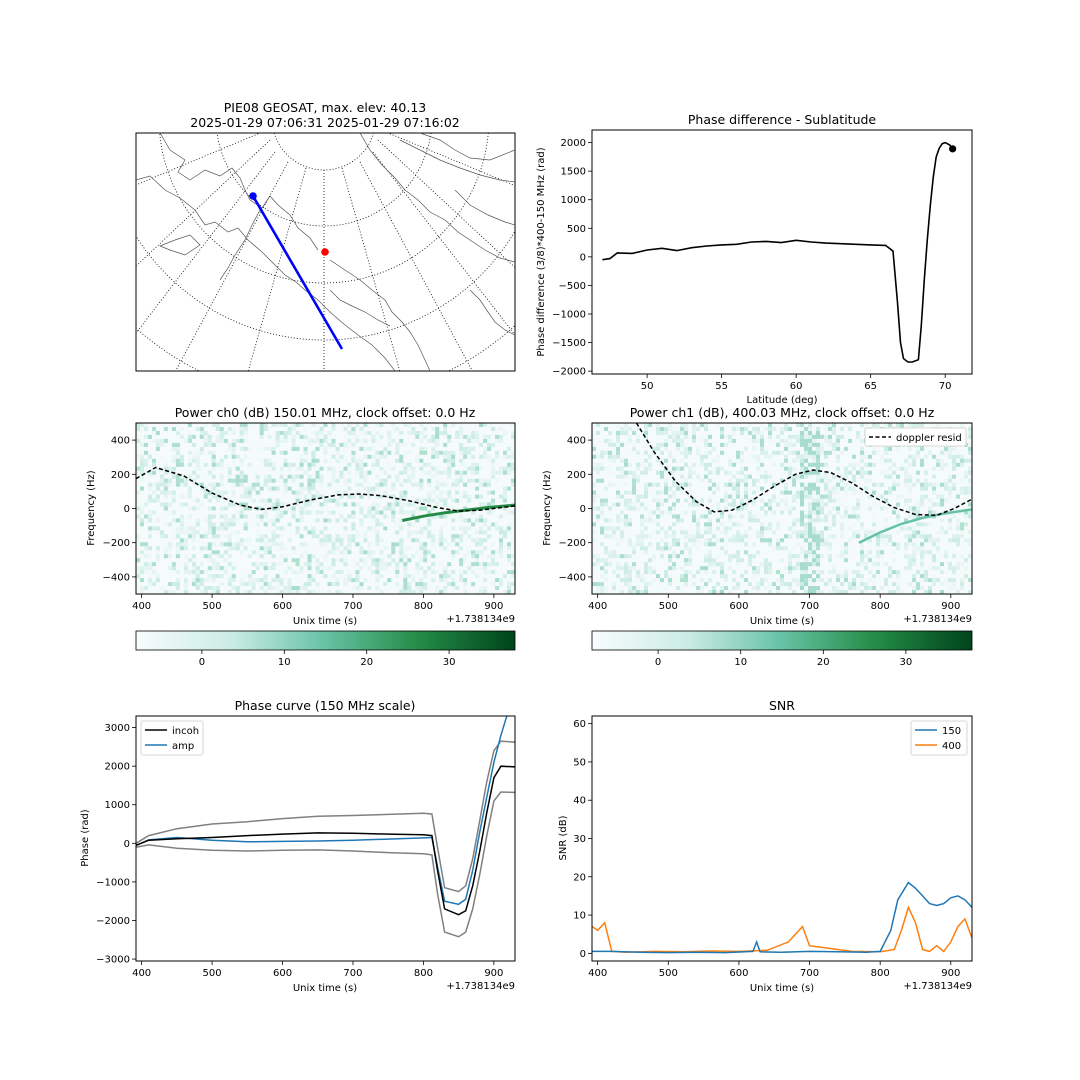 The image size is (1080, 1080). What do you see at coordinates (183, 746) in the screenshot?
I see `legend-amp: amp` at bounding box center [183, 746].